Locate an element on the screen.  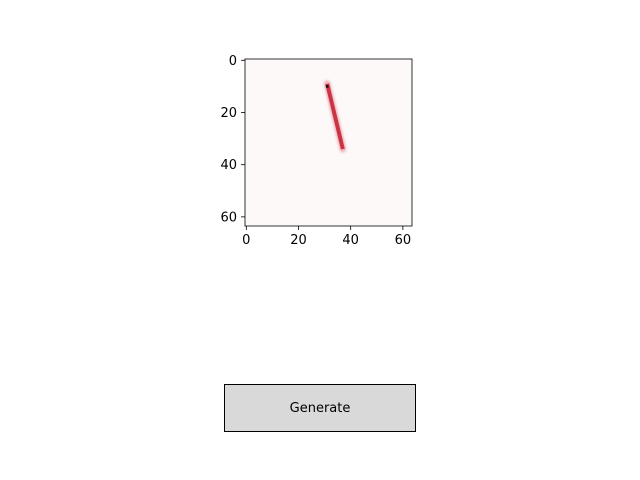
axes: 0 20 40 60 0 20 40 60 is located at coordinates (316, 151).